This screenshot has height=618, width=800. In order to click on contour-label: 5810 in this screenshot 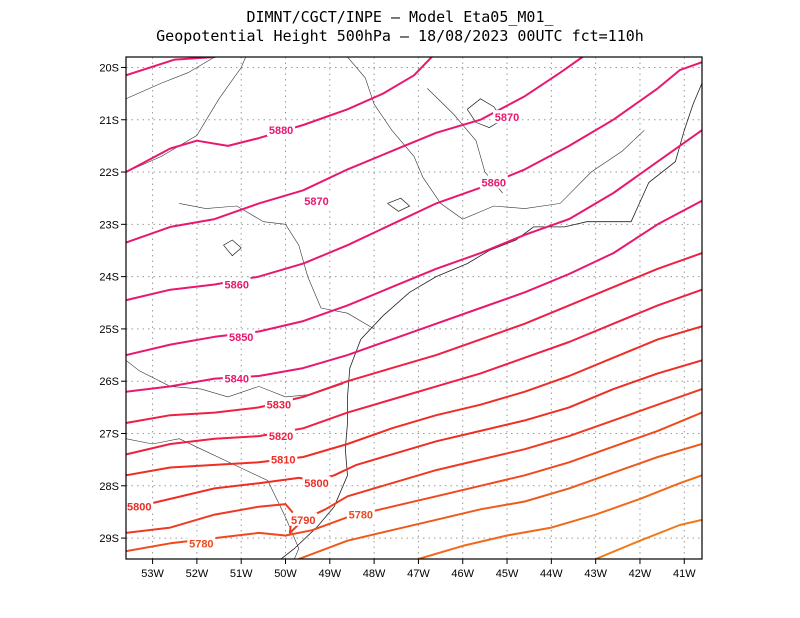, I will do `click(283, 461)`.